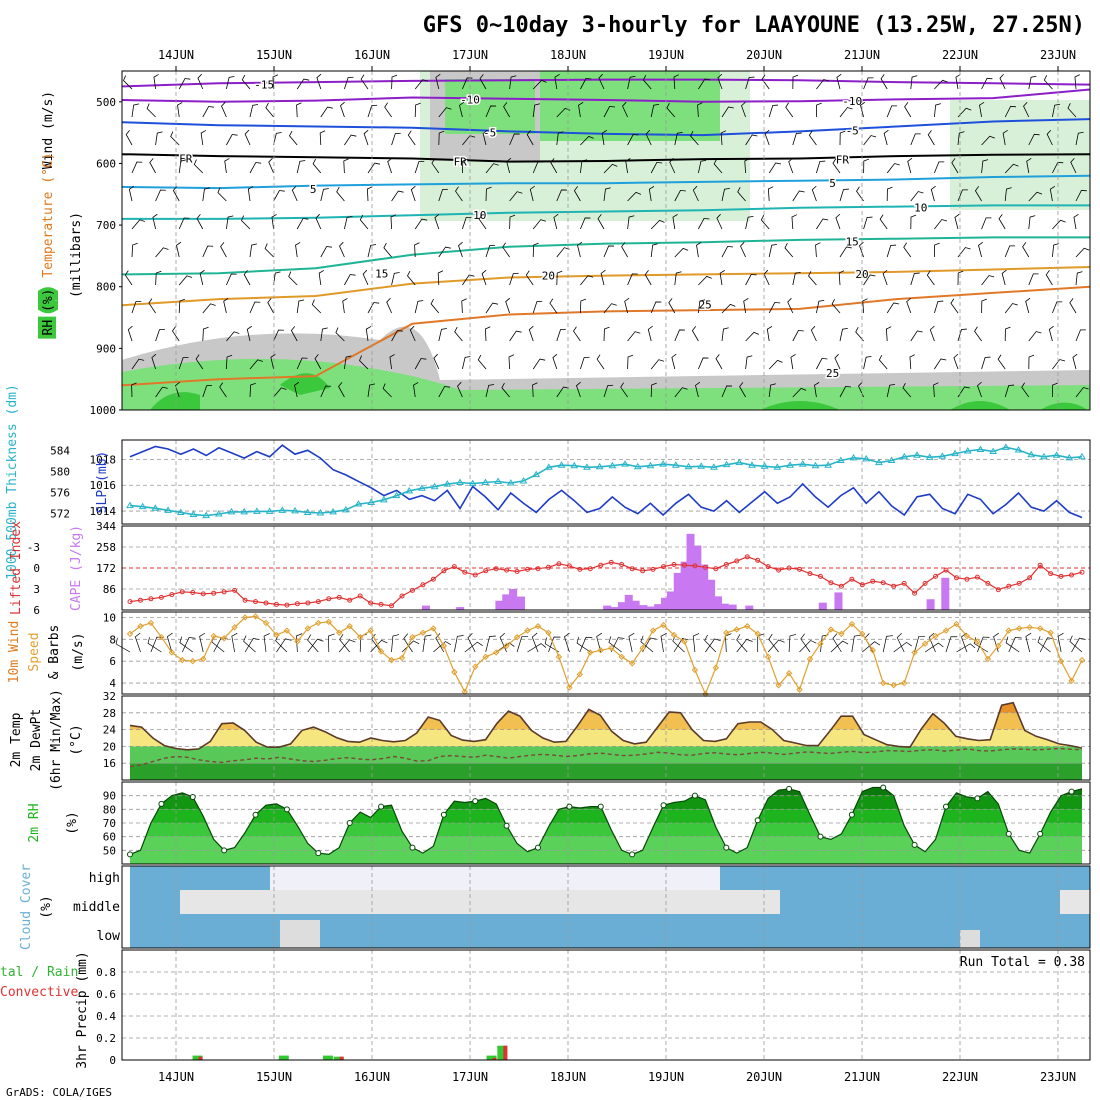 Image resolution: width=1100 pixels, height=1100 pixels. What do you see at coordinates (300, 934) in the screenshot?
I see `cloud-block` at bounding box center [300, 934].